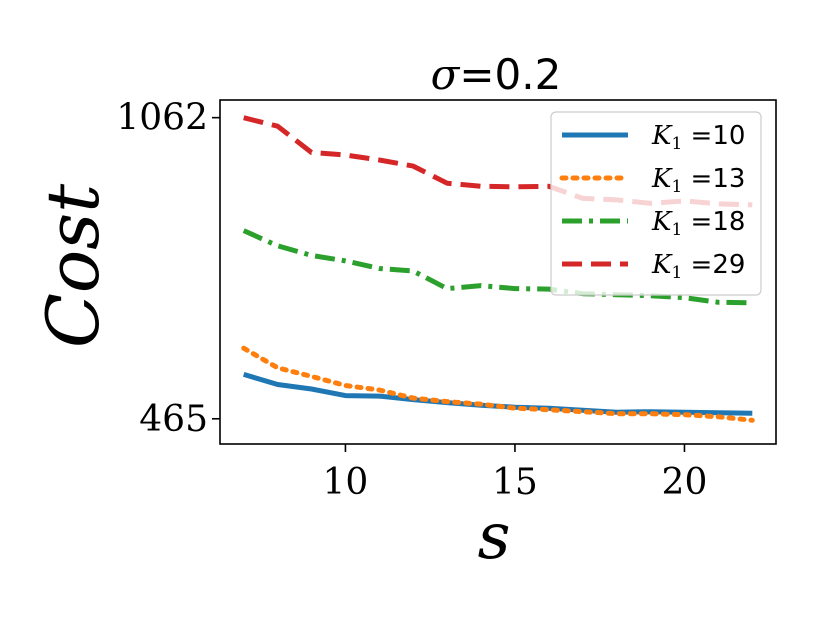  What do you see at coordinates (73, 265) in the screenshot?
I see `y-axis-label: Cost` at bounding box center [73, 265].